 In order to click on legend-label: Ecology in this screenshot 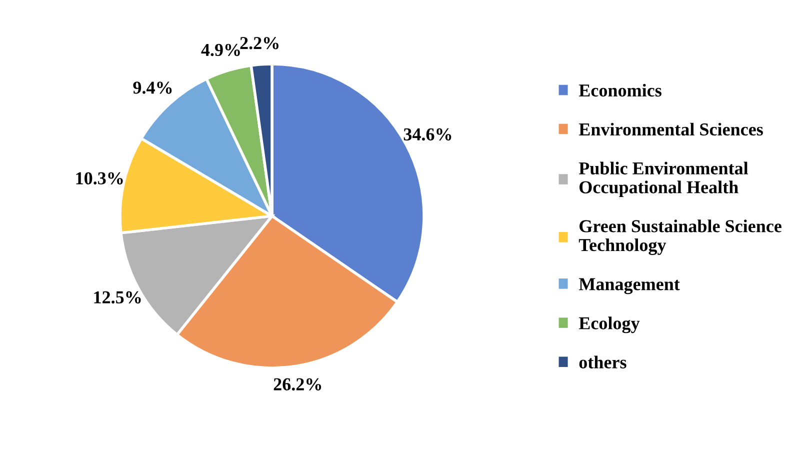, I will do `click(609, 325)`.